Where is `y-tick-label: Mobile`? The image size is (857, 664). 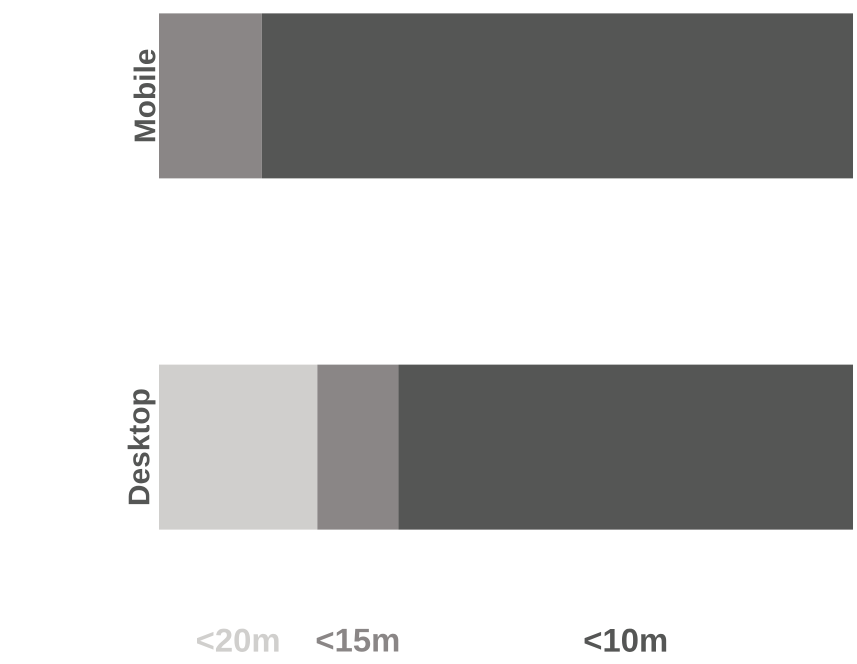
y-tick-label: Mobile is located at coordinates (145, 96).